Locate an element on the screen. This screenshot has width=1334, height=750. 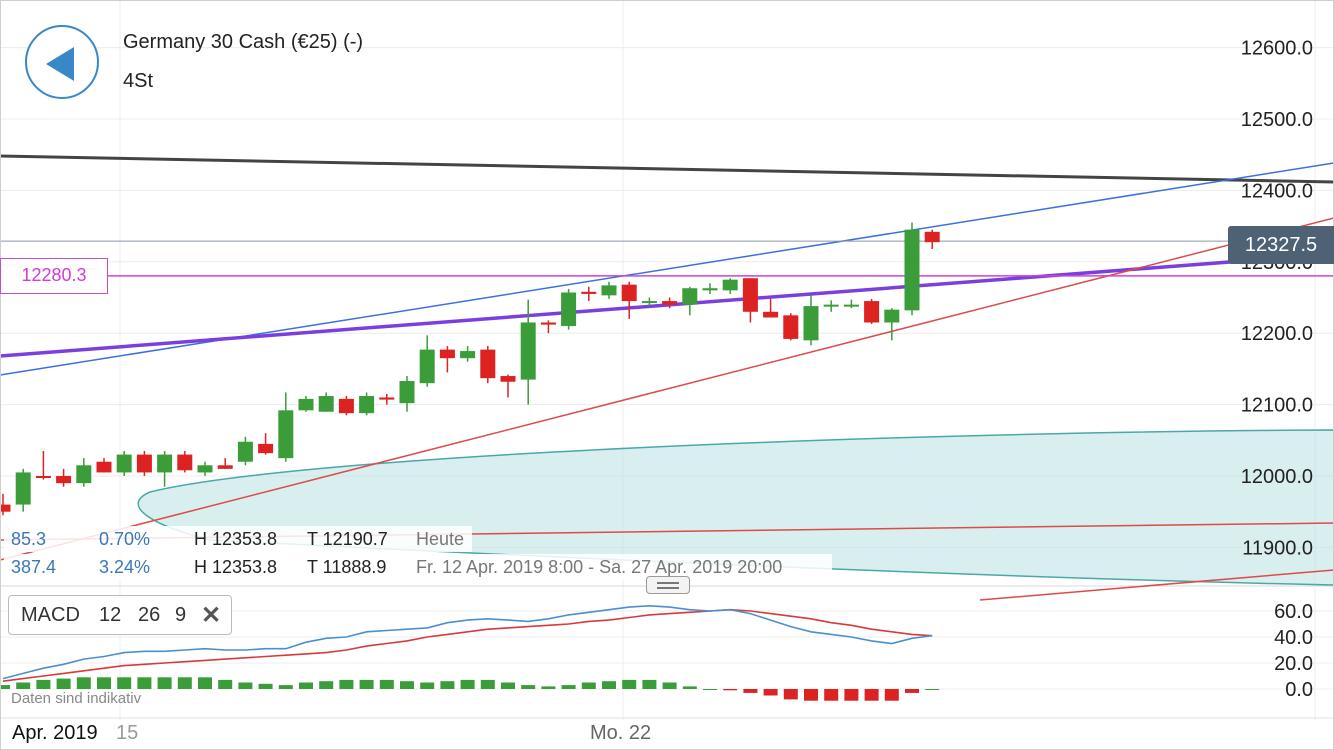
macd-slow: 26 is located at coordinates (149, 615).